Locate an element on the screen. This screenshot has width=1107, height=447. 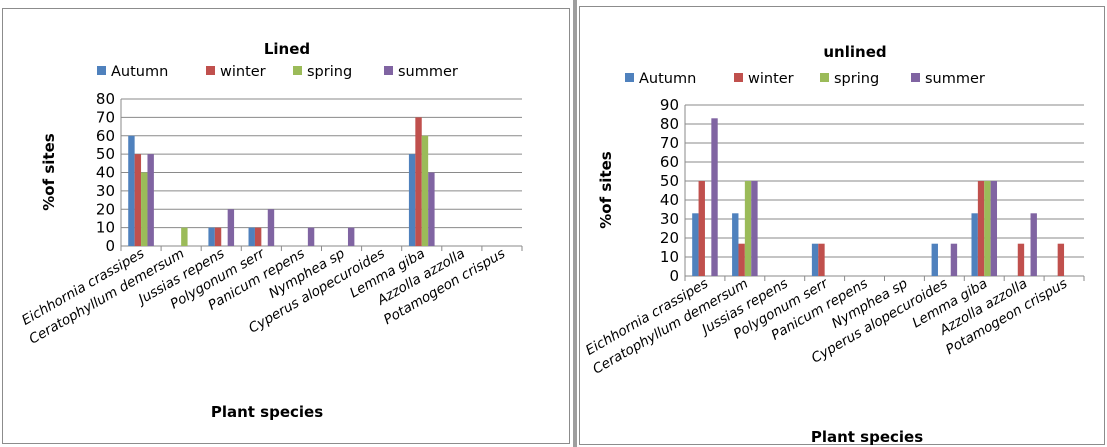
panel-separator is located at coordinates (575, 223).